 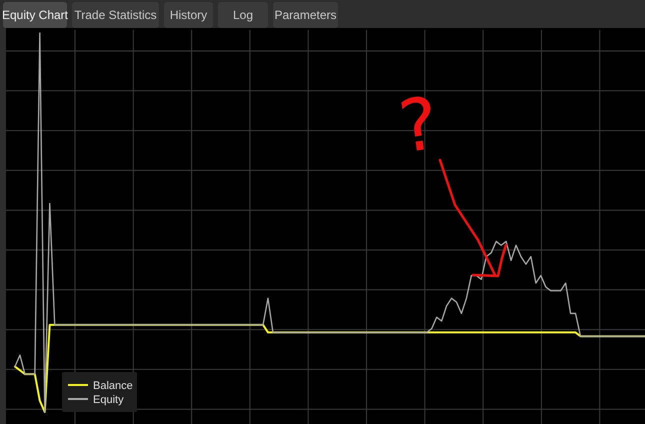 I want to click on text: Trade Statistics, so click(x=115, y=15).